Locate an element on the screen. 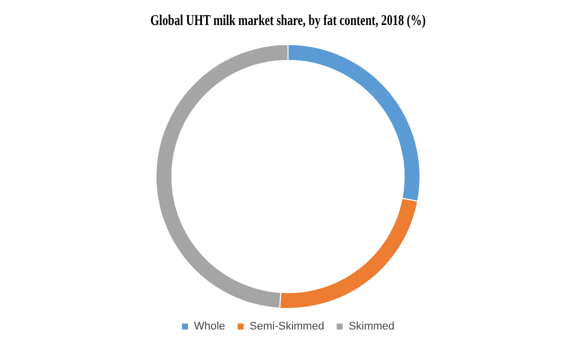 The height and width of the screenshot is (342, 576). legend-label: Whole is located at coordinates (210, 326).